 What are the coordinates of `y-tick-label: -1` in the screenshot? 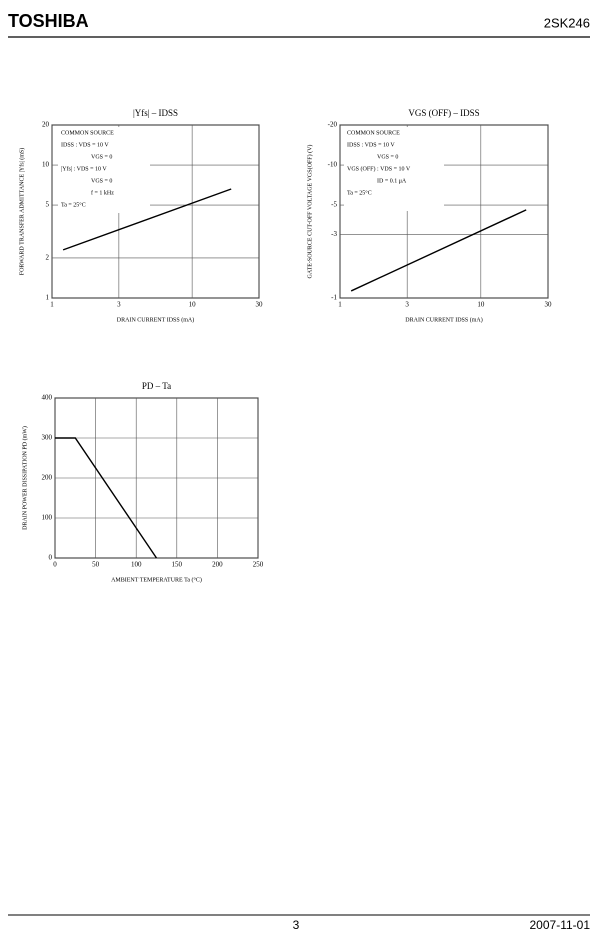 It's located at (334, 298).